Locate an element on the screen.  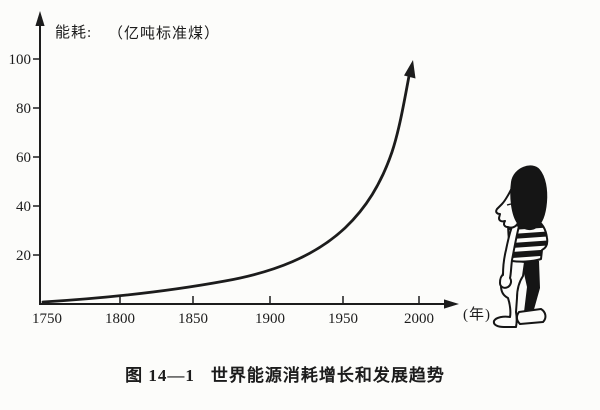
x-axis-arrowhead-icon is located at coordinates (451, 304).